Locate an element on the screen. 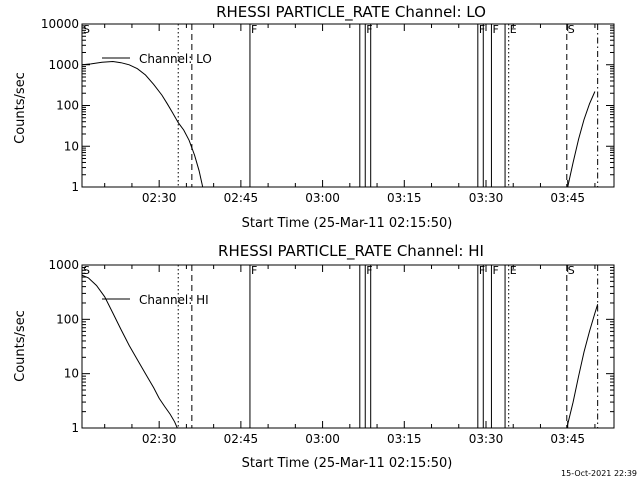  legend: Channel: LO is located at coordinates (157, 59).